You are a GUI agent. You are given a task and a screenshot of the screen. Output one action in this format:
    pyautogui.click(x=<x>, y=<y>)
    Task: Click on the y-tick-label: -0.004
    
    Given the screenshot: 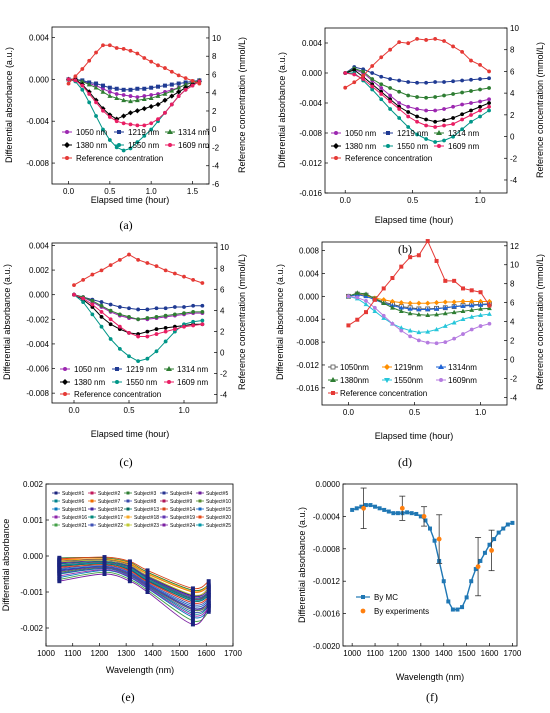 What is the action you would take?
    pyautogui.click(x=307, y=319)
    